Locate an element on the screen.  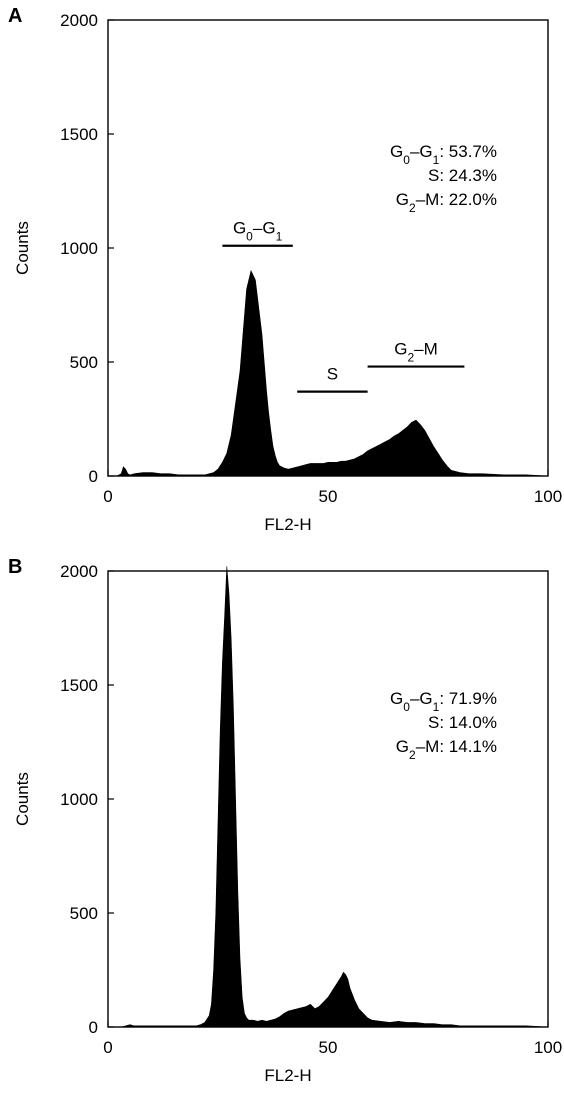
panel-b-xtick-label: 100 is located at coordinates (548, 1047).